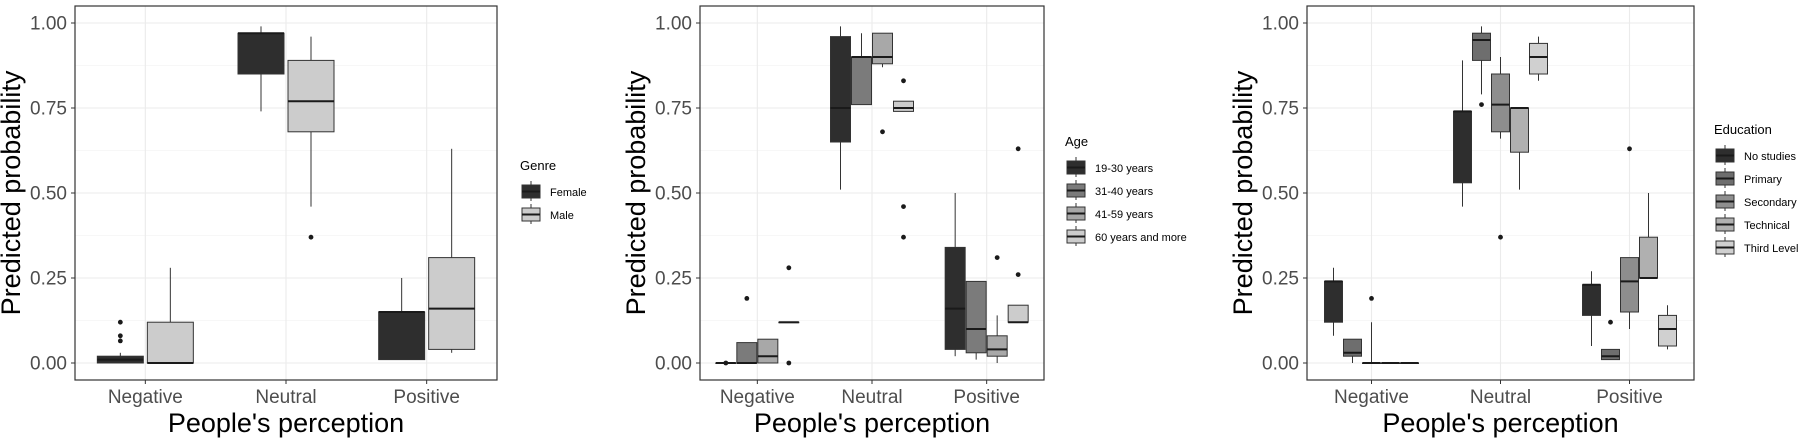 The image size is (1812, 444). What do you see at coordinates (1124, 169) in the screenshot?
I see `legend-label: 19-30 years` at bounding box center [1124, 169].